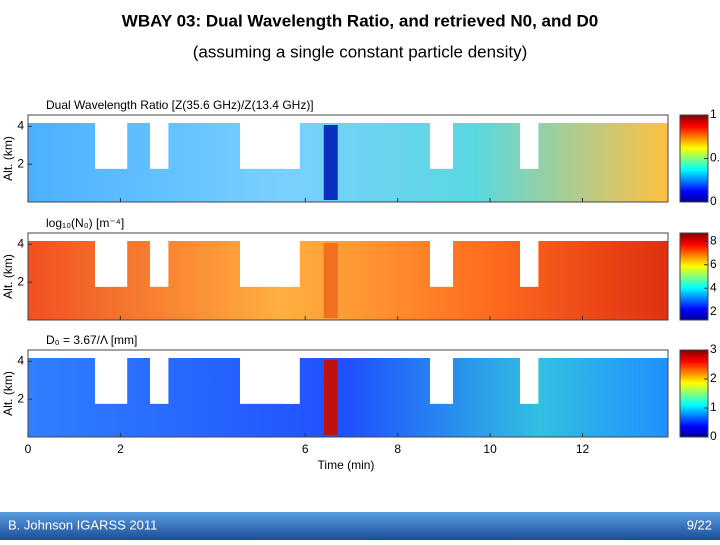  I want to click on x-label: Time (min), so click(346, 465).